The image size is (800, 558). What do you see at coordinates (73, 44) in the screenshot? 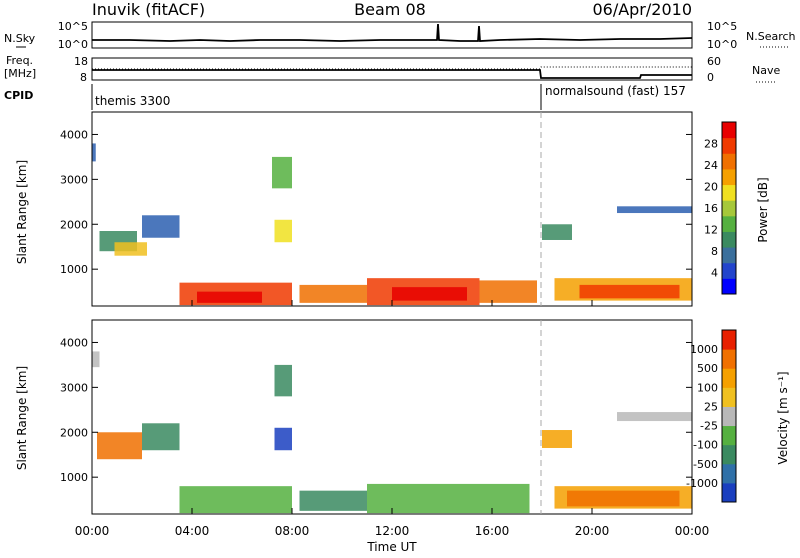
I see `noise-left-tick-bottom: 10^0` at bounding box center [73, 44].